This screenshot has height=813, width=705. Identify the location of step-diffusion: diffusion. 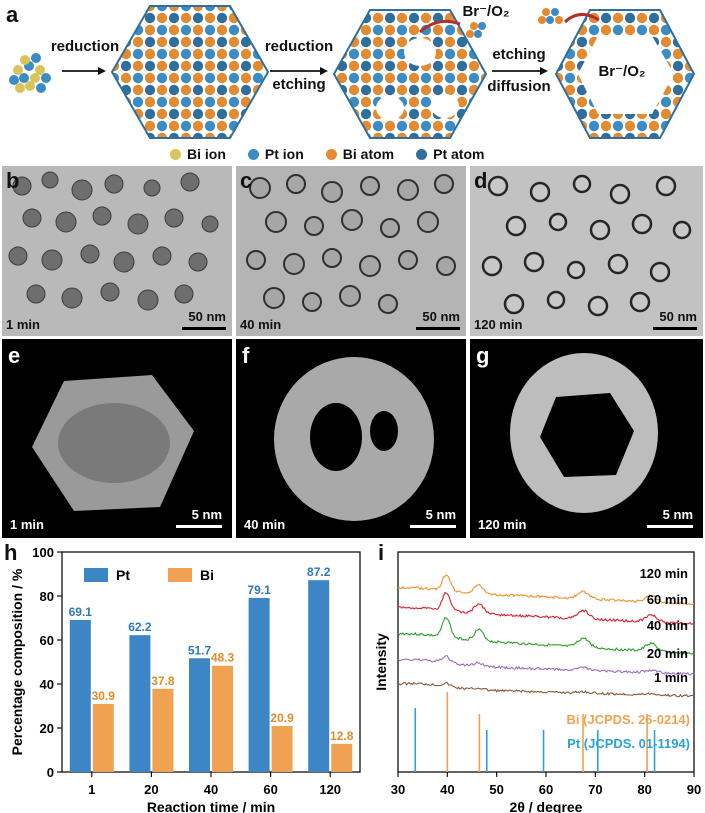
(519, 86).